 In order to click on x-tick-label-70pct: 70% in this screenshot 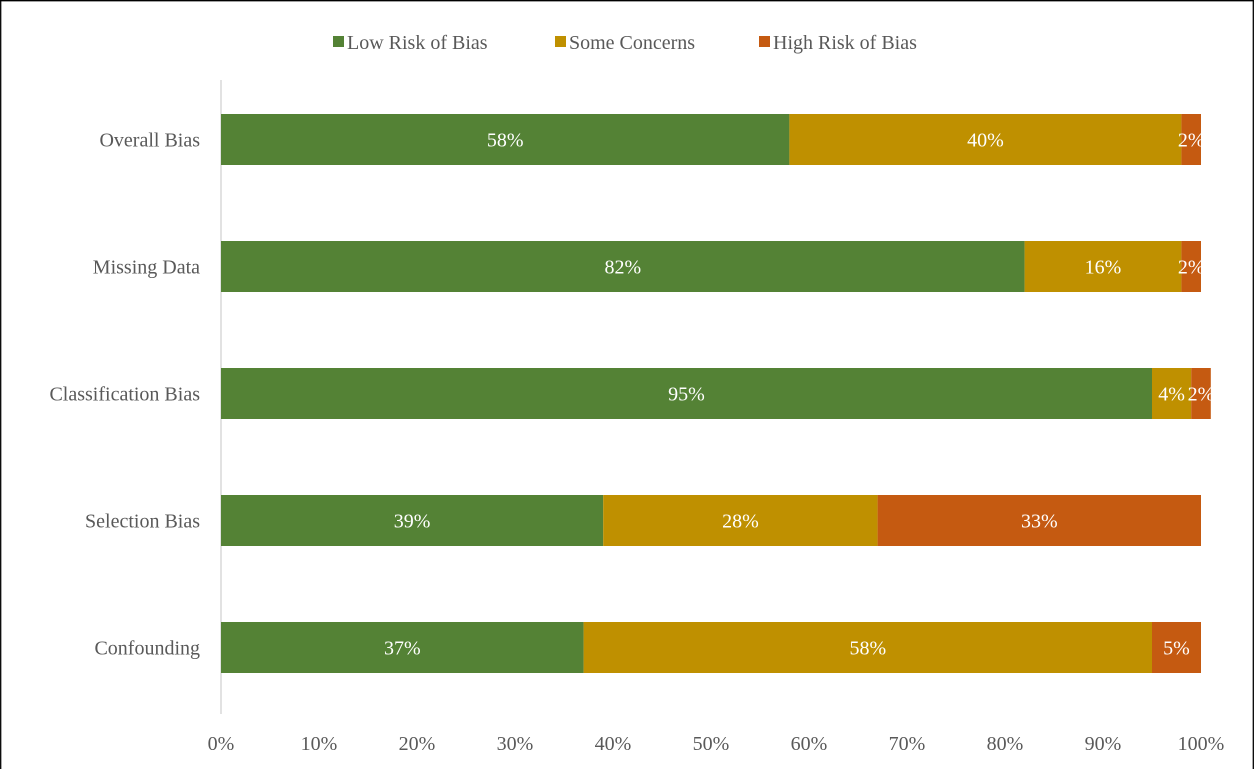, I will do `click(907, 744)`.